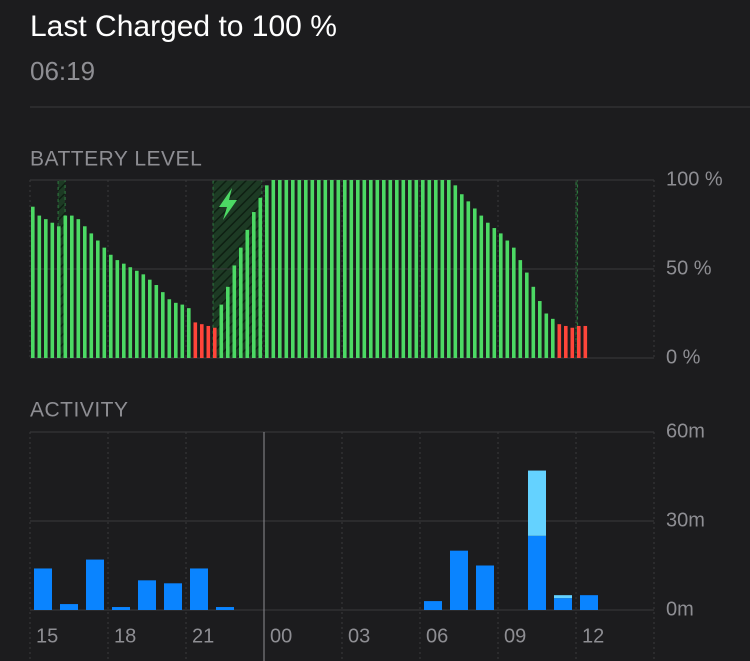 The width and height of the screenshot is (750, 661). I want to click on x-tick-label: 03, so click(359, 636).